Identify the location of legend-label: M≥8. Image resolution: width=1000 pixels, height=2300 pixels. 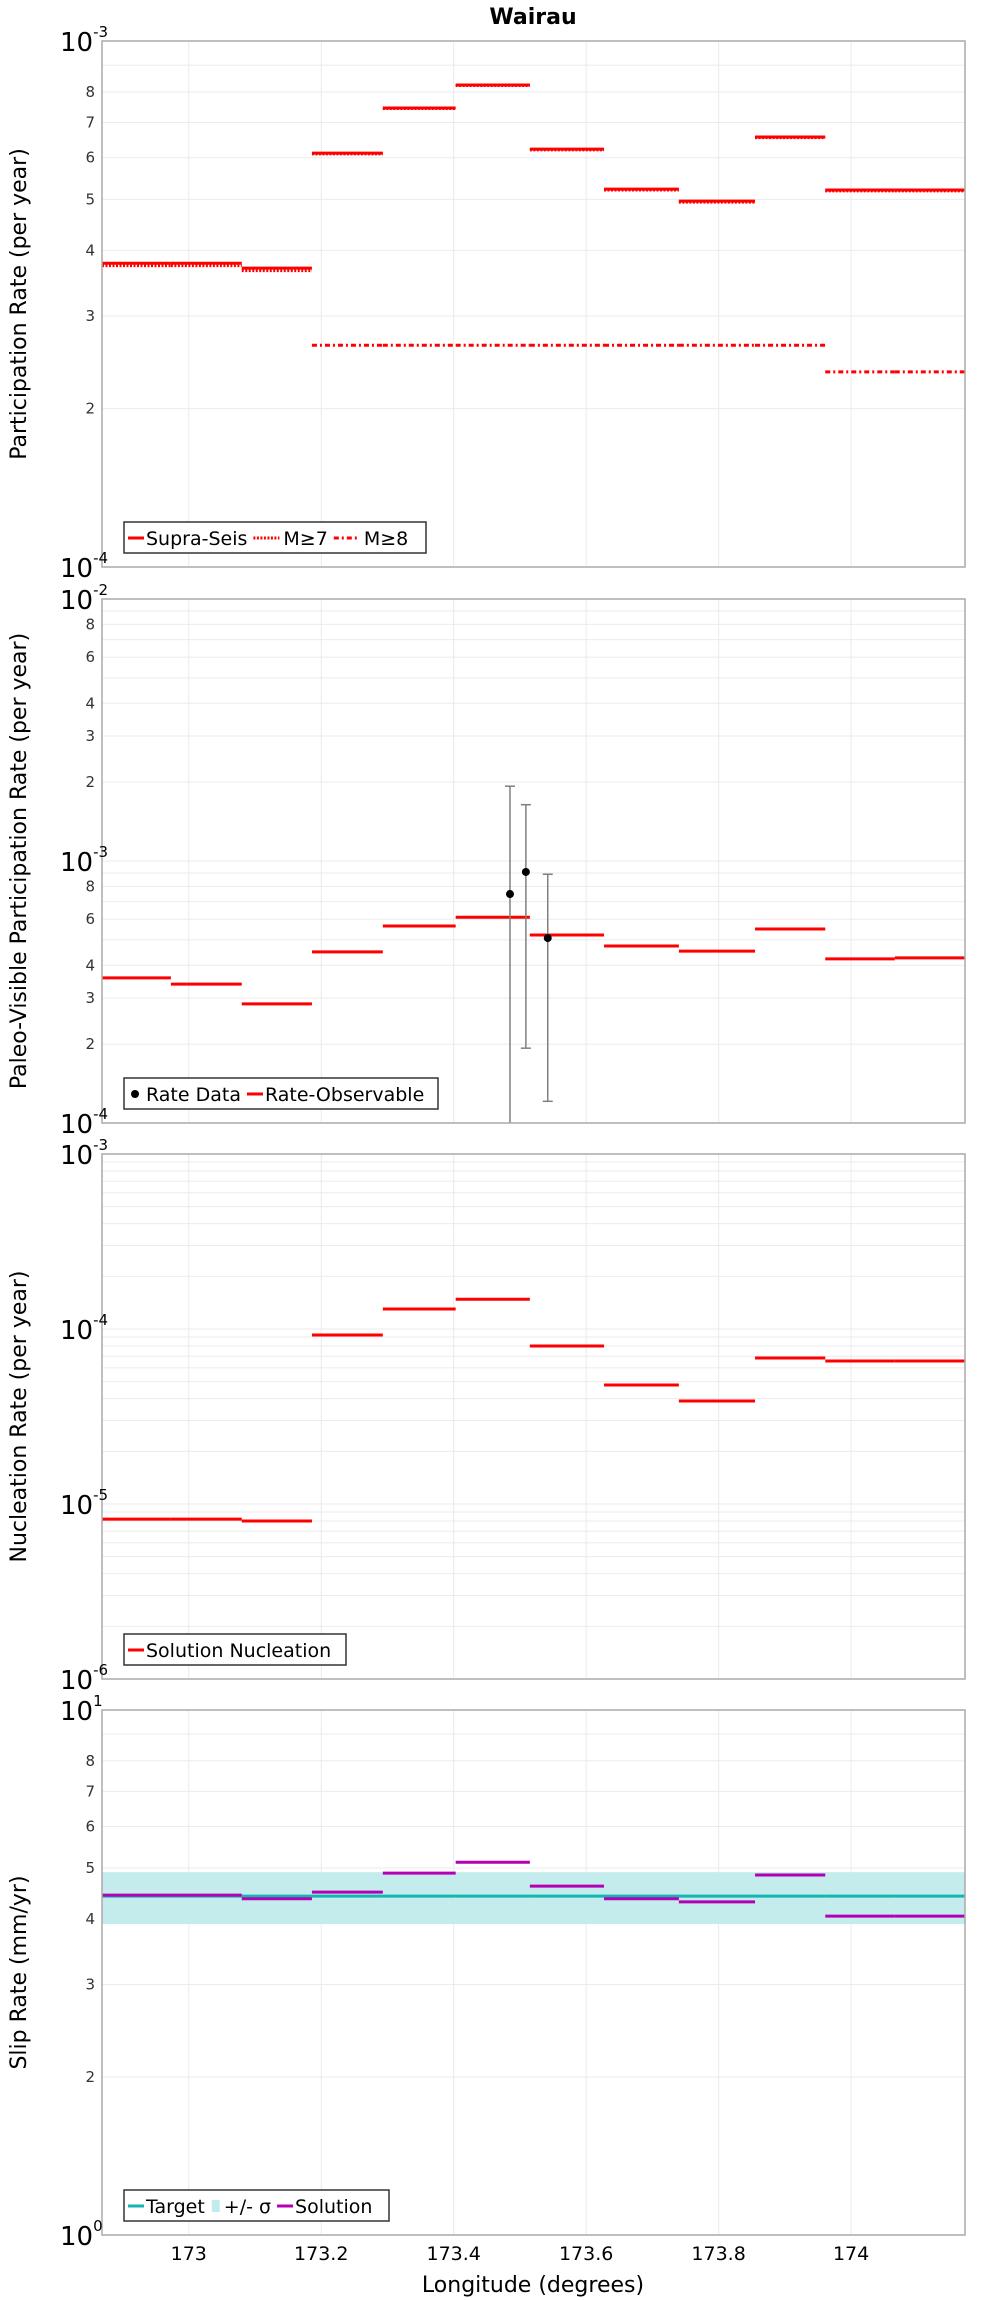
(386, 539).